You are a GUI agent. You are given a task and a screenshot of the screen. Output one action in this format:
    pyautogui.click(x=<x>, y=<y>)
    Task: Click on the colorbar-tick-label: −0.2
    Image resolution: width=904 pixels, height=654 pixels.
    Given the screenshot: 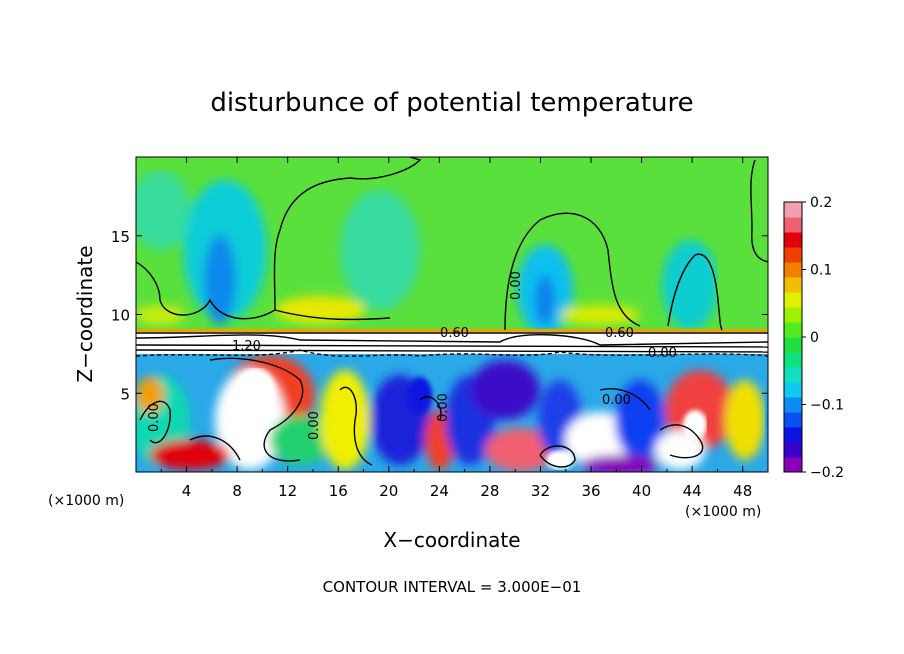 What is the action you would take?
    pyautogui.click(x=827, y=473)
    